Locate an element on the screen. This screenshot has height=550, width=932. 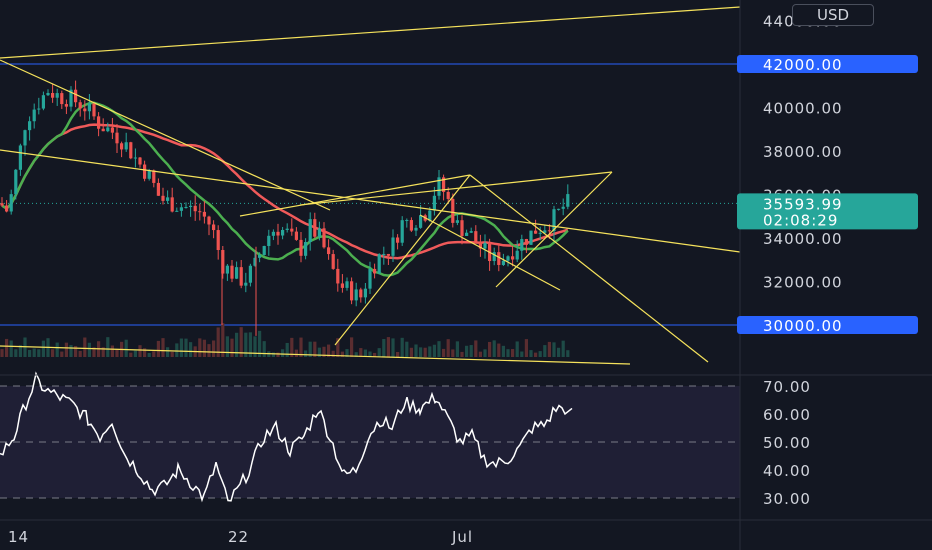
currency-button: USD is located at coordinates (833, 15).